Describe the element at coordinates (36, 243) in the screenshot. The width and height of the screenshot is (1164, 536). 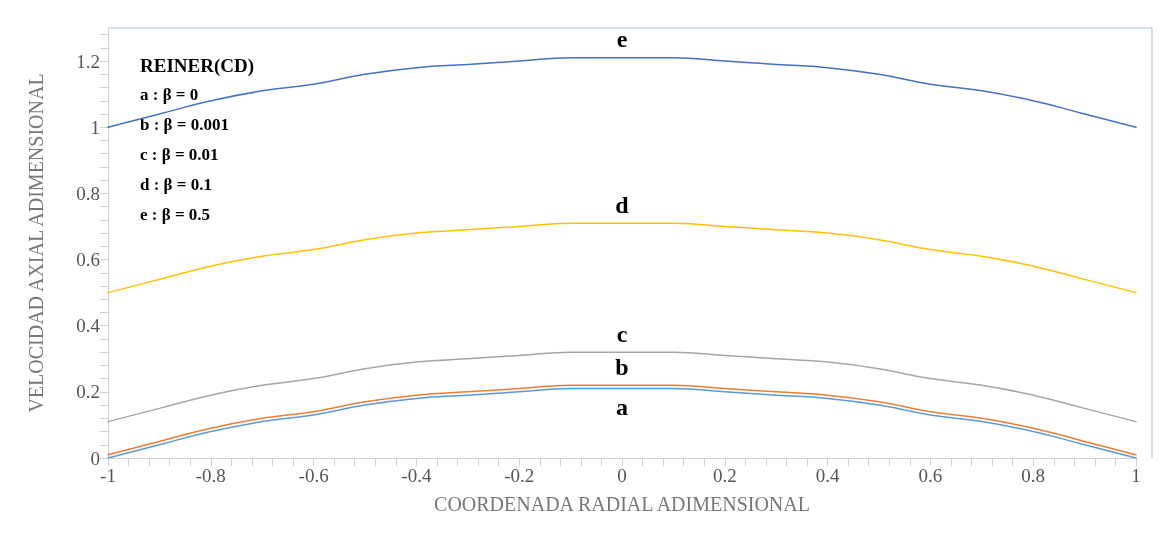
I see `y-axis-title: VELOCIDAD AXIAL ADIMENSIONAL` at that location.